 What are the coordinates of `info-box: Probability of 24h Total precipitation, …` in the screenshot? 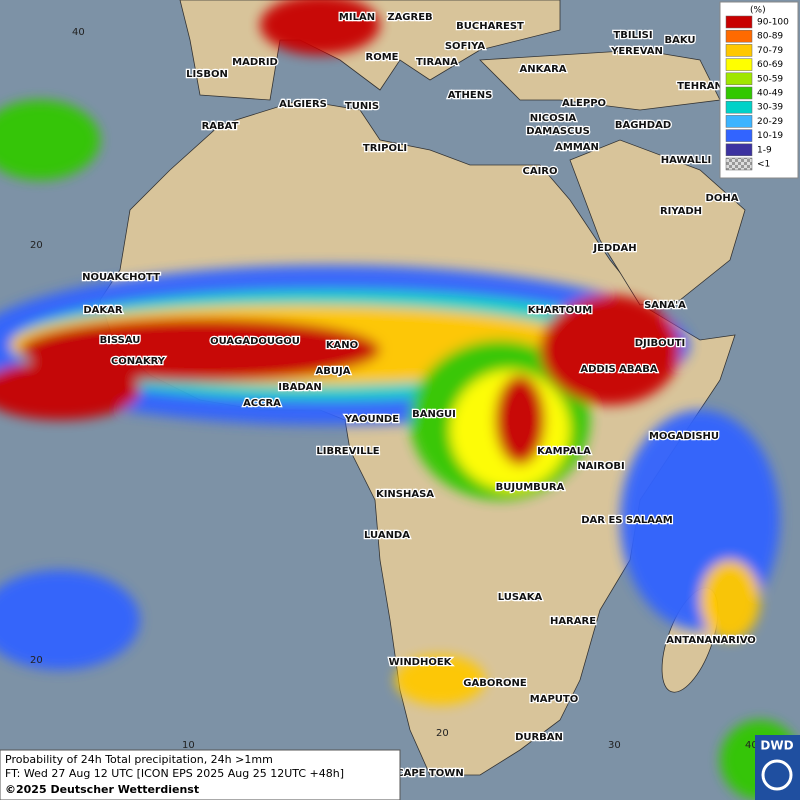 It's located at (200, 774).